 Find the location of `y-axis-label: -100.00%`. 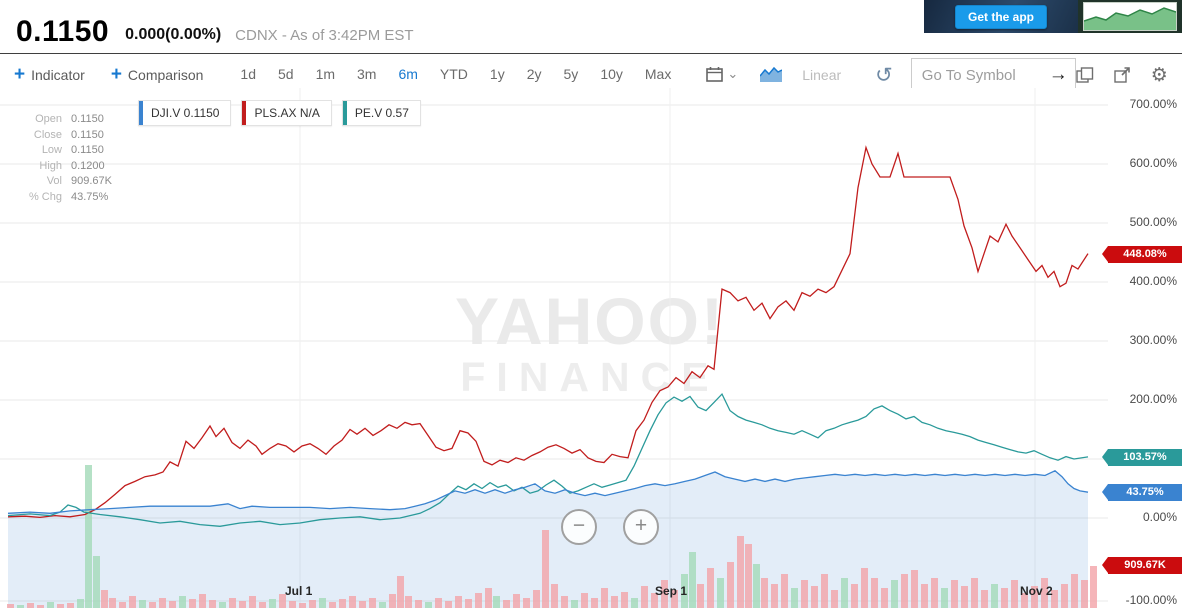

y-axis-label: -100.00% is located at coordinates (1151, 600).